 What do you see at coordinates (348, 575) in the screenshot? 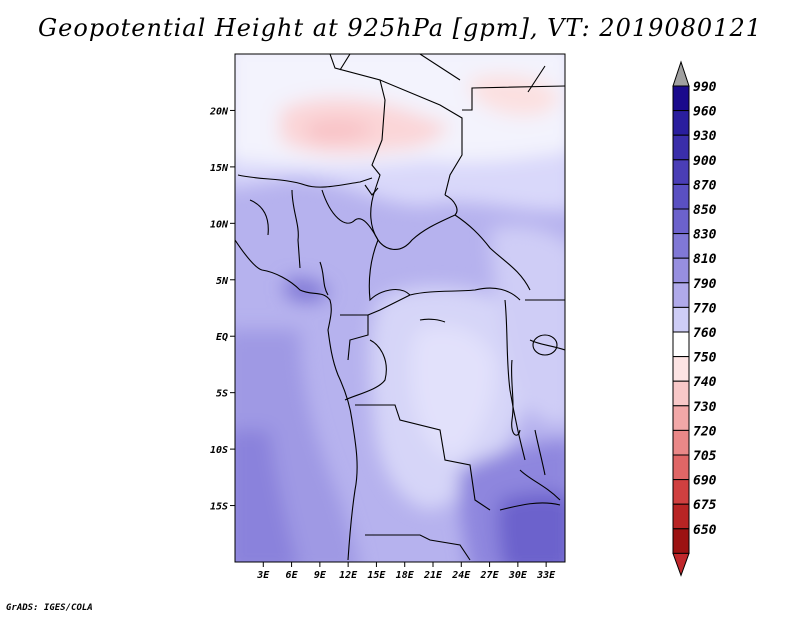
I see `x-tick-label: 12E` at bounding box center [348, 575].